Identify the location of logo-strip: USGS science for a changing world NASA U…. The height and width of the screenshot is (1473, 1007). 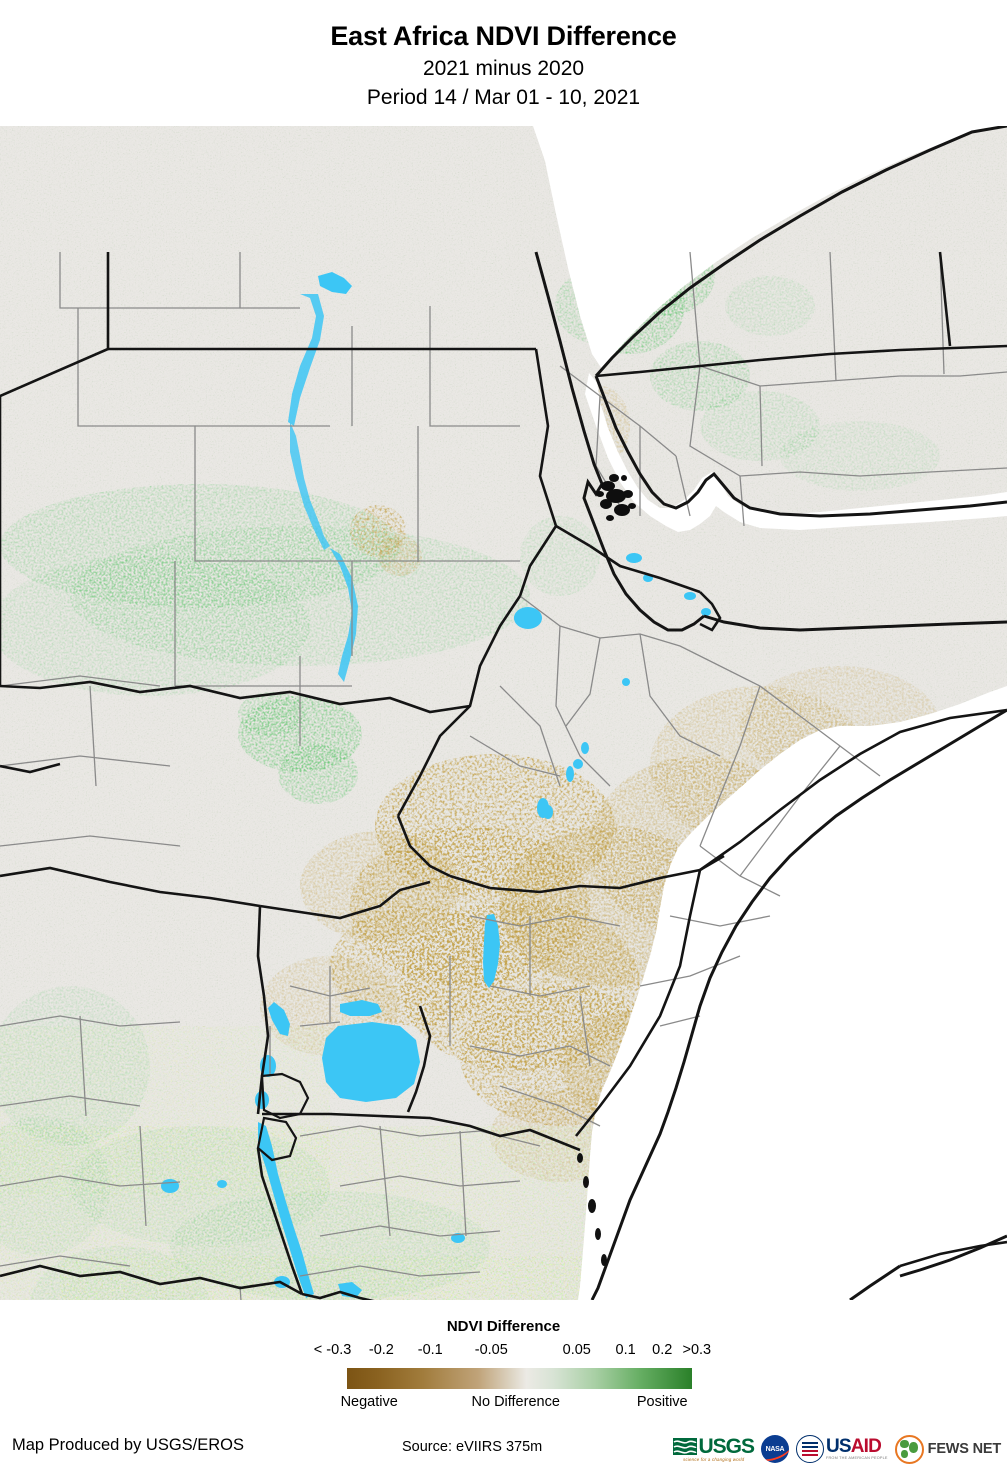
(837, 1449).